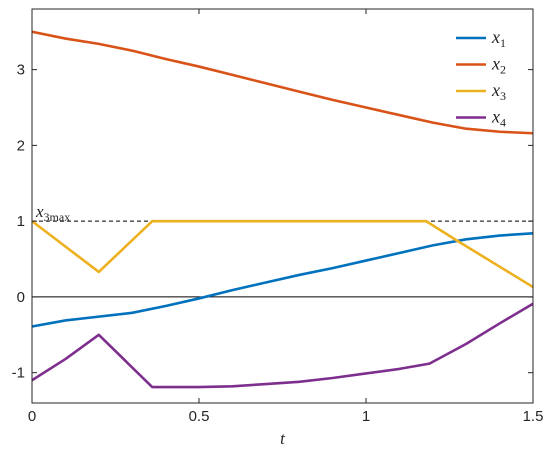 This screenshot has height=457, width=550. What do you see at coordinates (283, 438) in the screenshot?
I see `x-axis-label: t` at bounding box center [283, 438].